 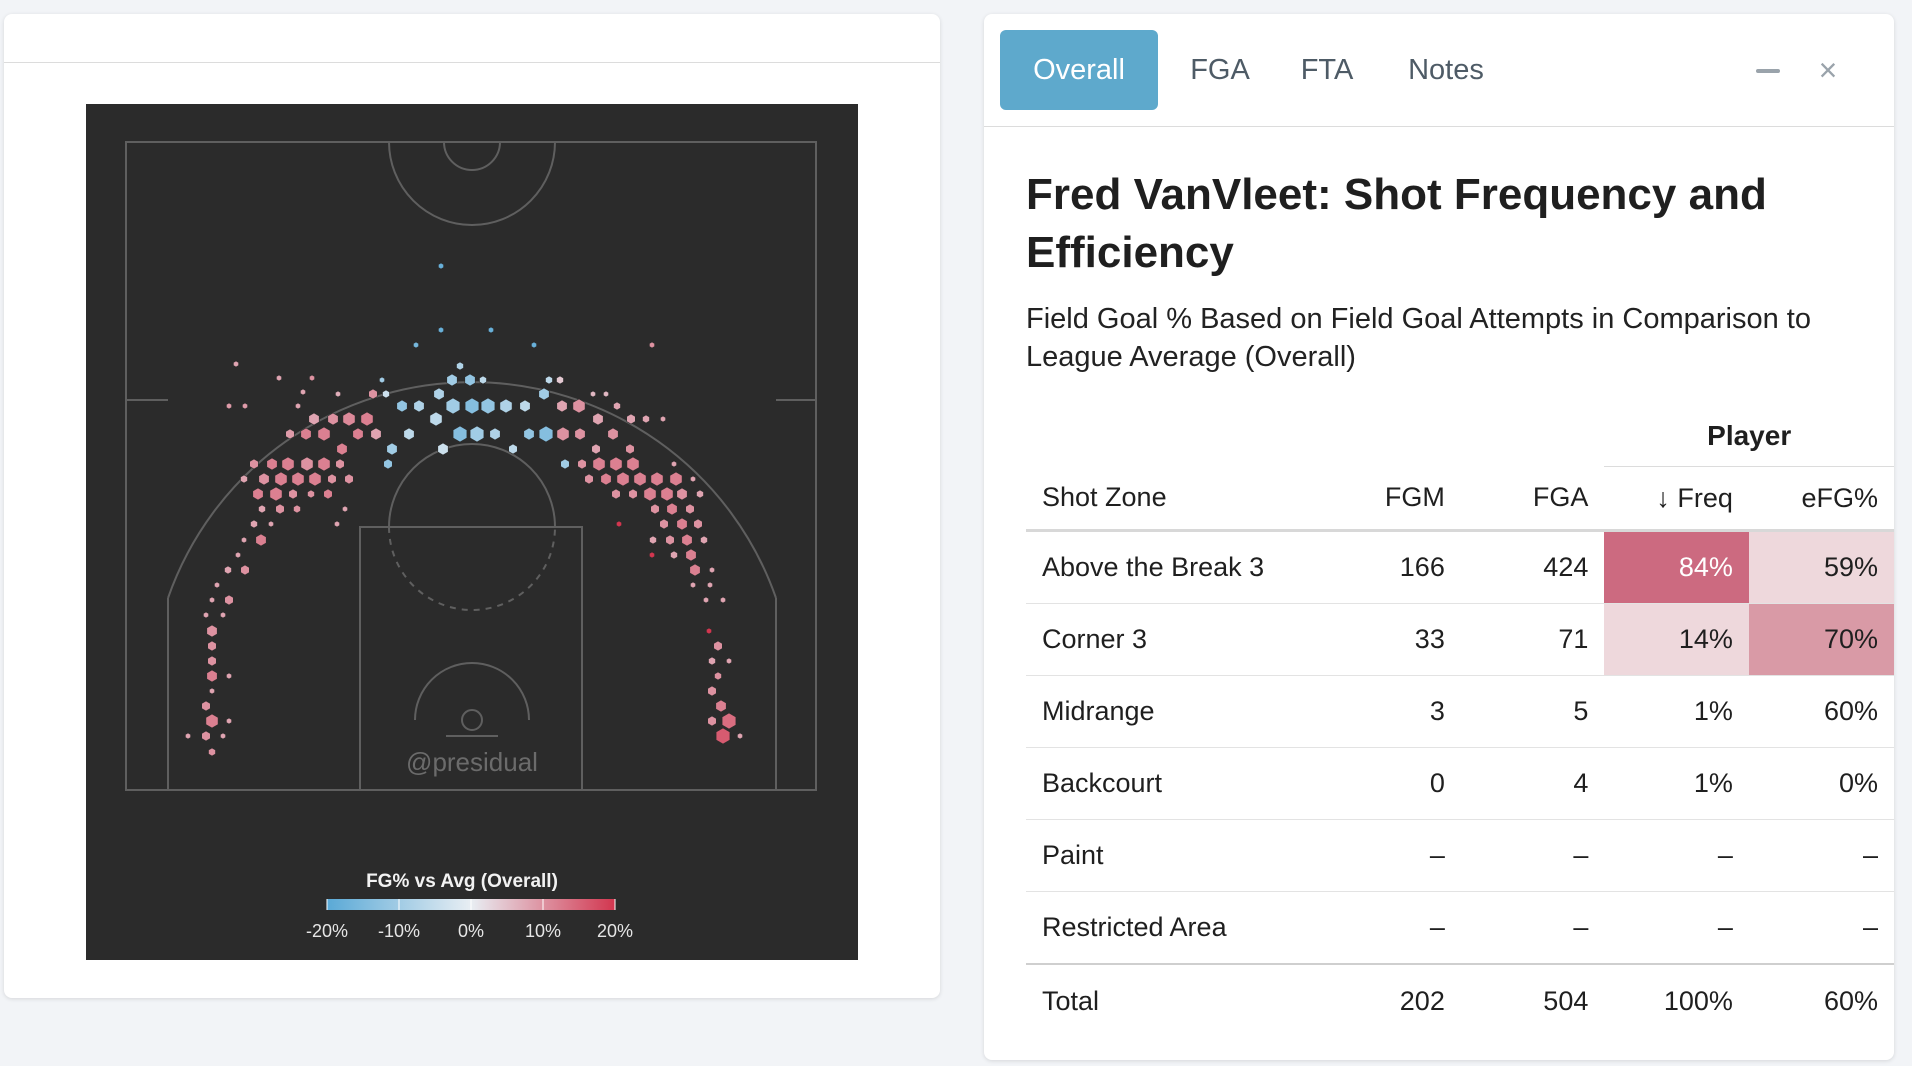 What do you see at coordinates (472, 691) in the screenshot?
I see `restricted-arc` at bounding box center [472, 691].